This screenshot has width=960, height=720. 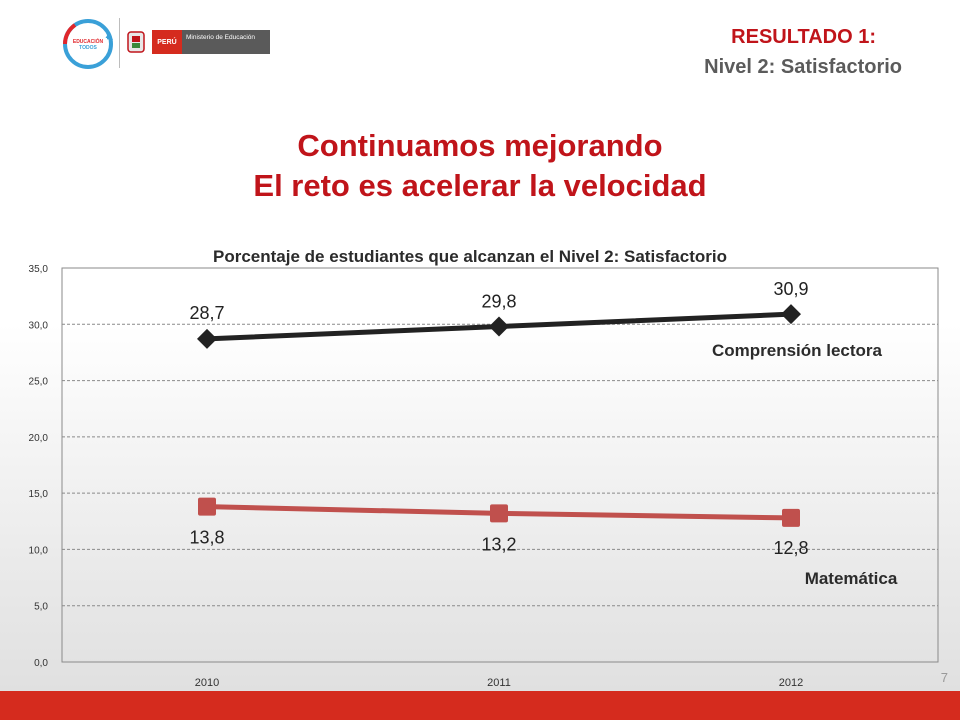 What do you see at coordinates (480, 145) in the screenshot?
I see `headline-line-1: Continuamos mejorando` at bounding box center [480, 145].